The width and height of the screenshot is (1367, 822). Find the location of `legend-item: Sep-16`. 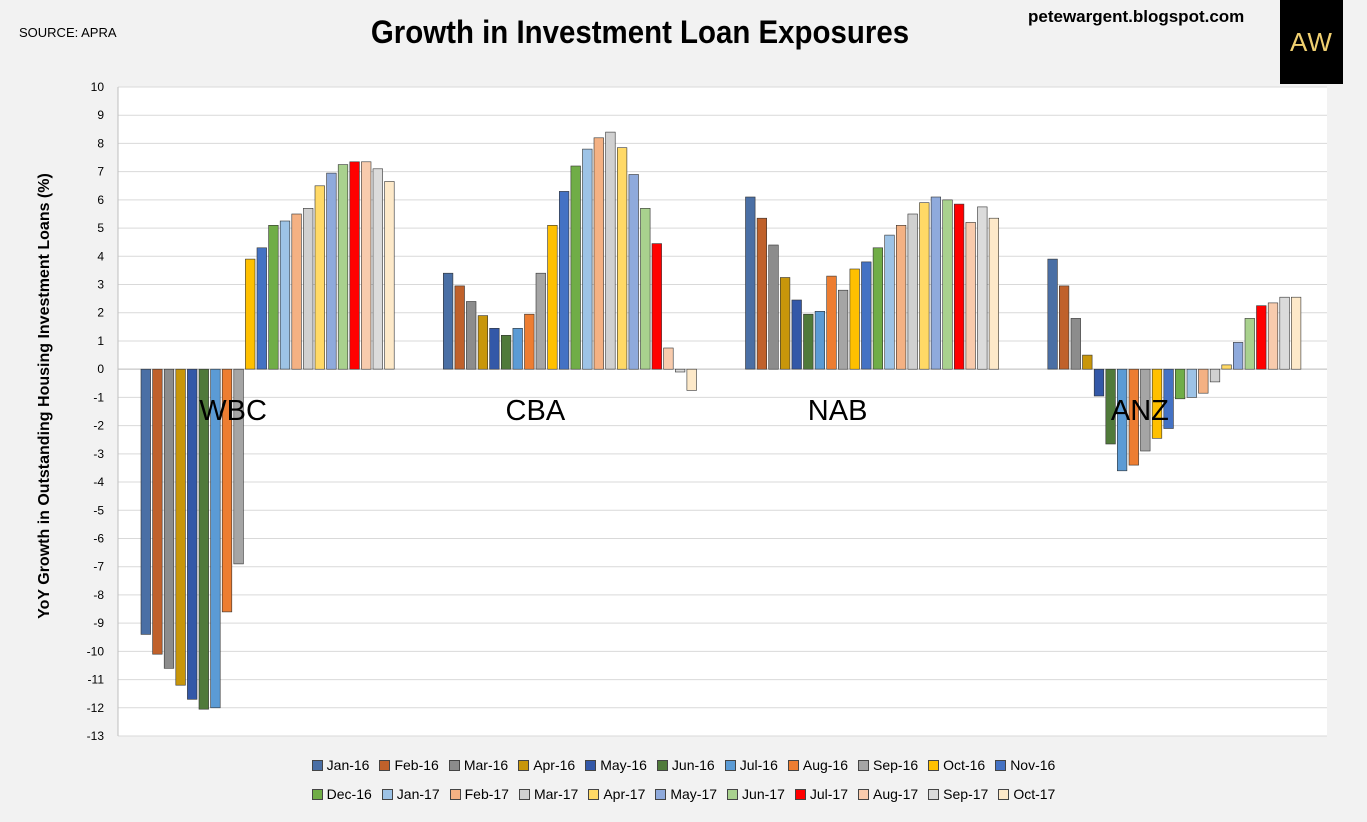

legend-item: Sep-16 is located at coordinates (888, 765).